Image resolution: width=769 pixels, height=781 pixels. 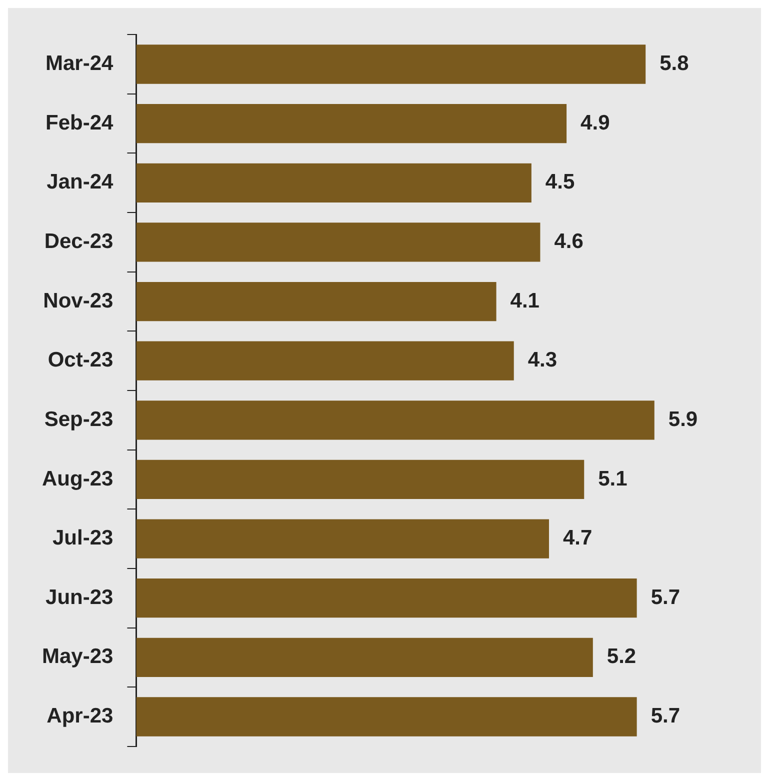 I want to click on y-tick-label: Mar-24, so click(x=80, y=64).